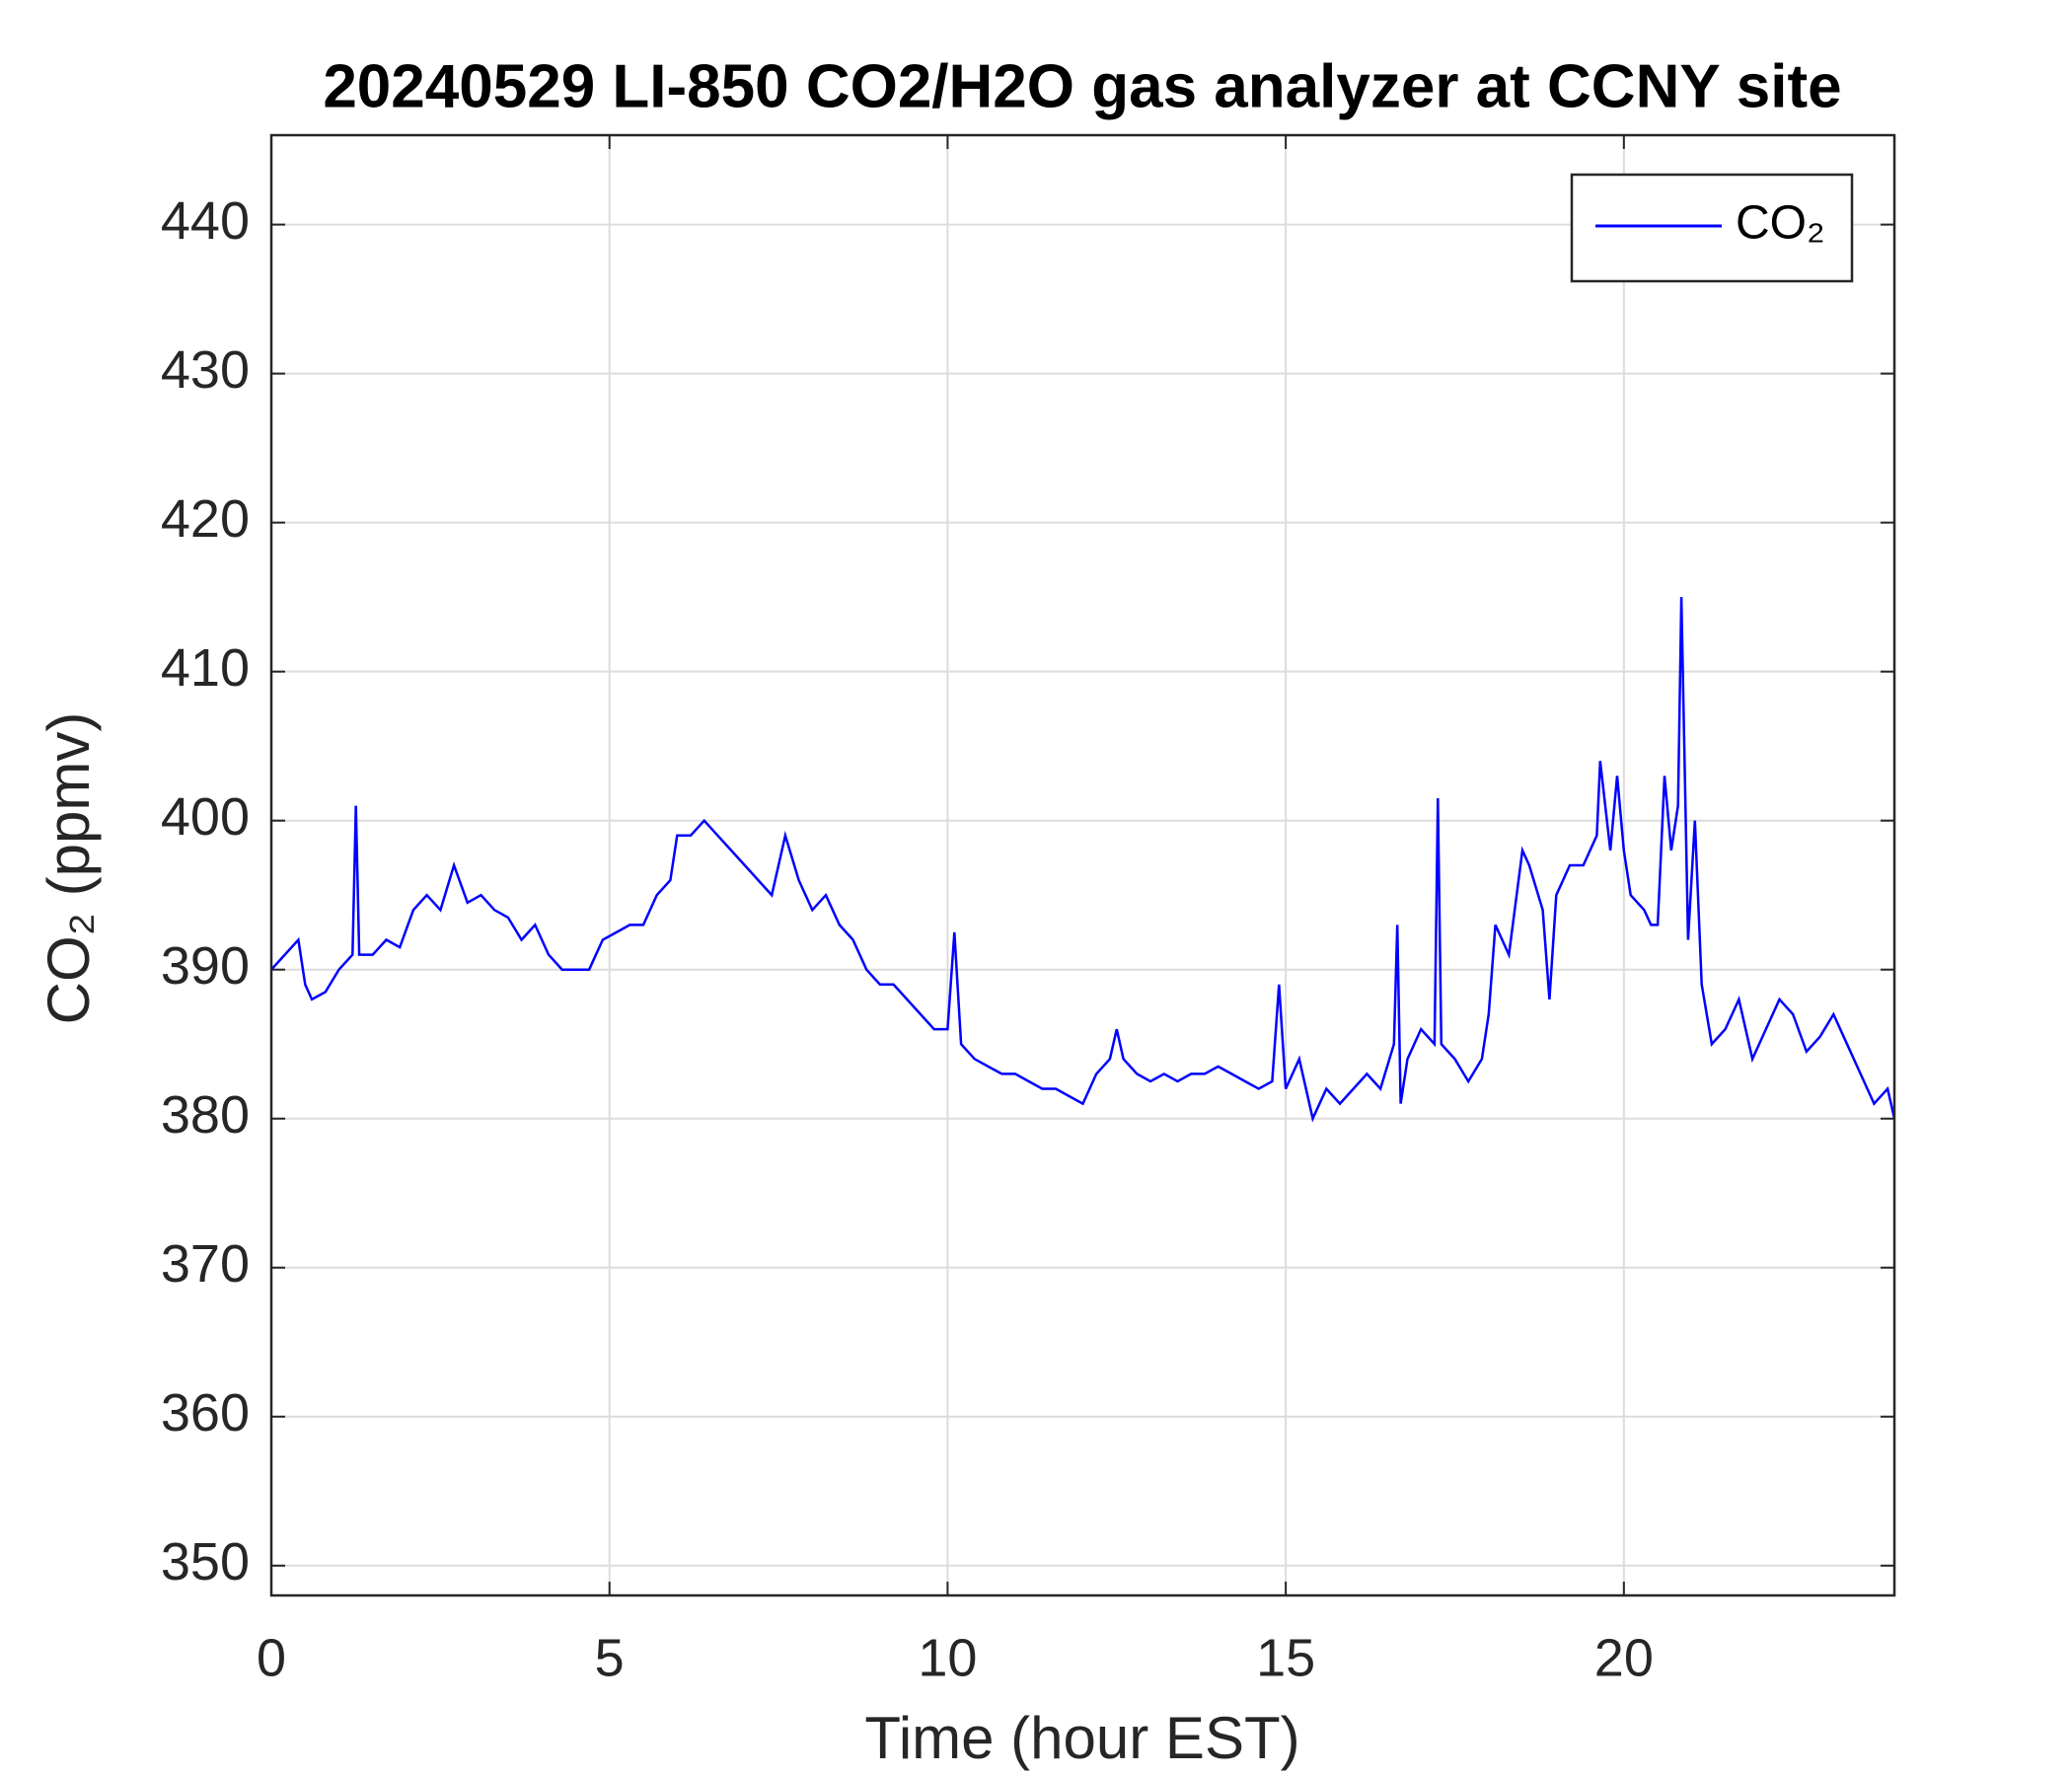 The image size is (2072, 1776). I want to click on y-tick-label: 380, so click(205, 1115).